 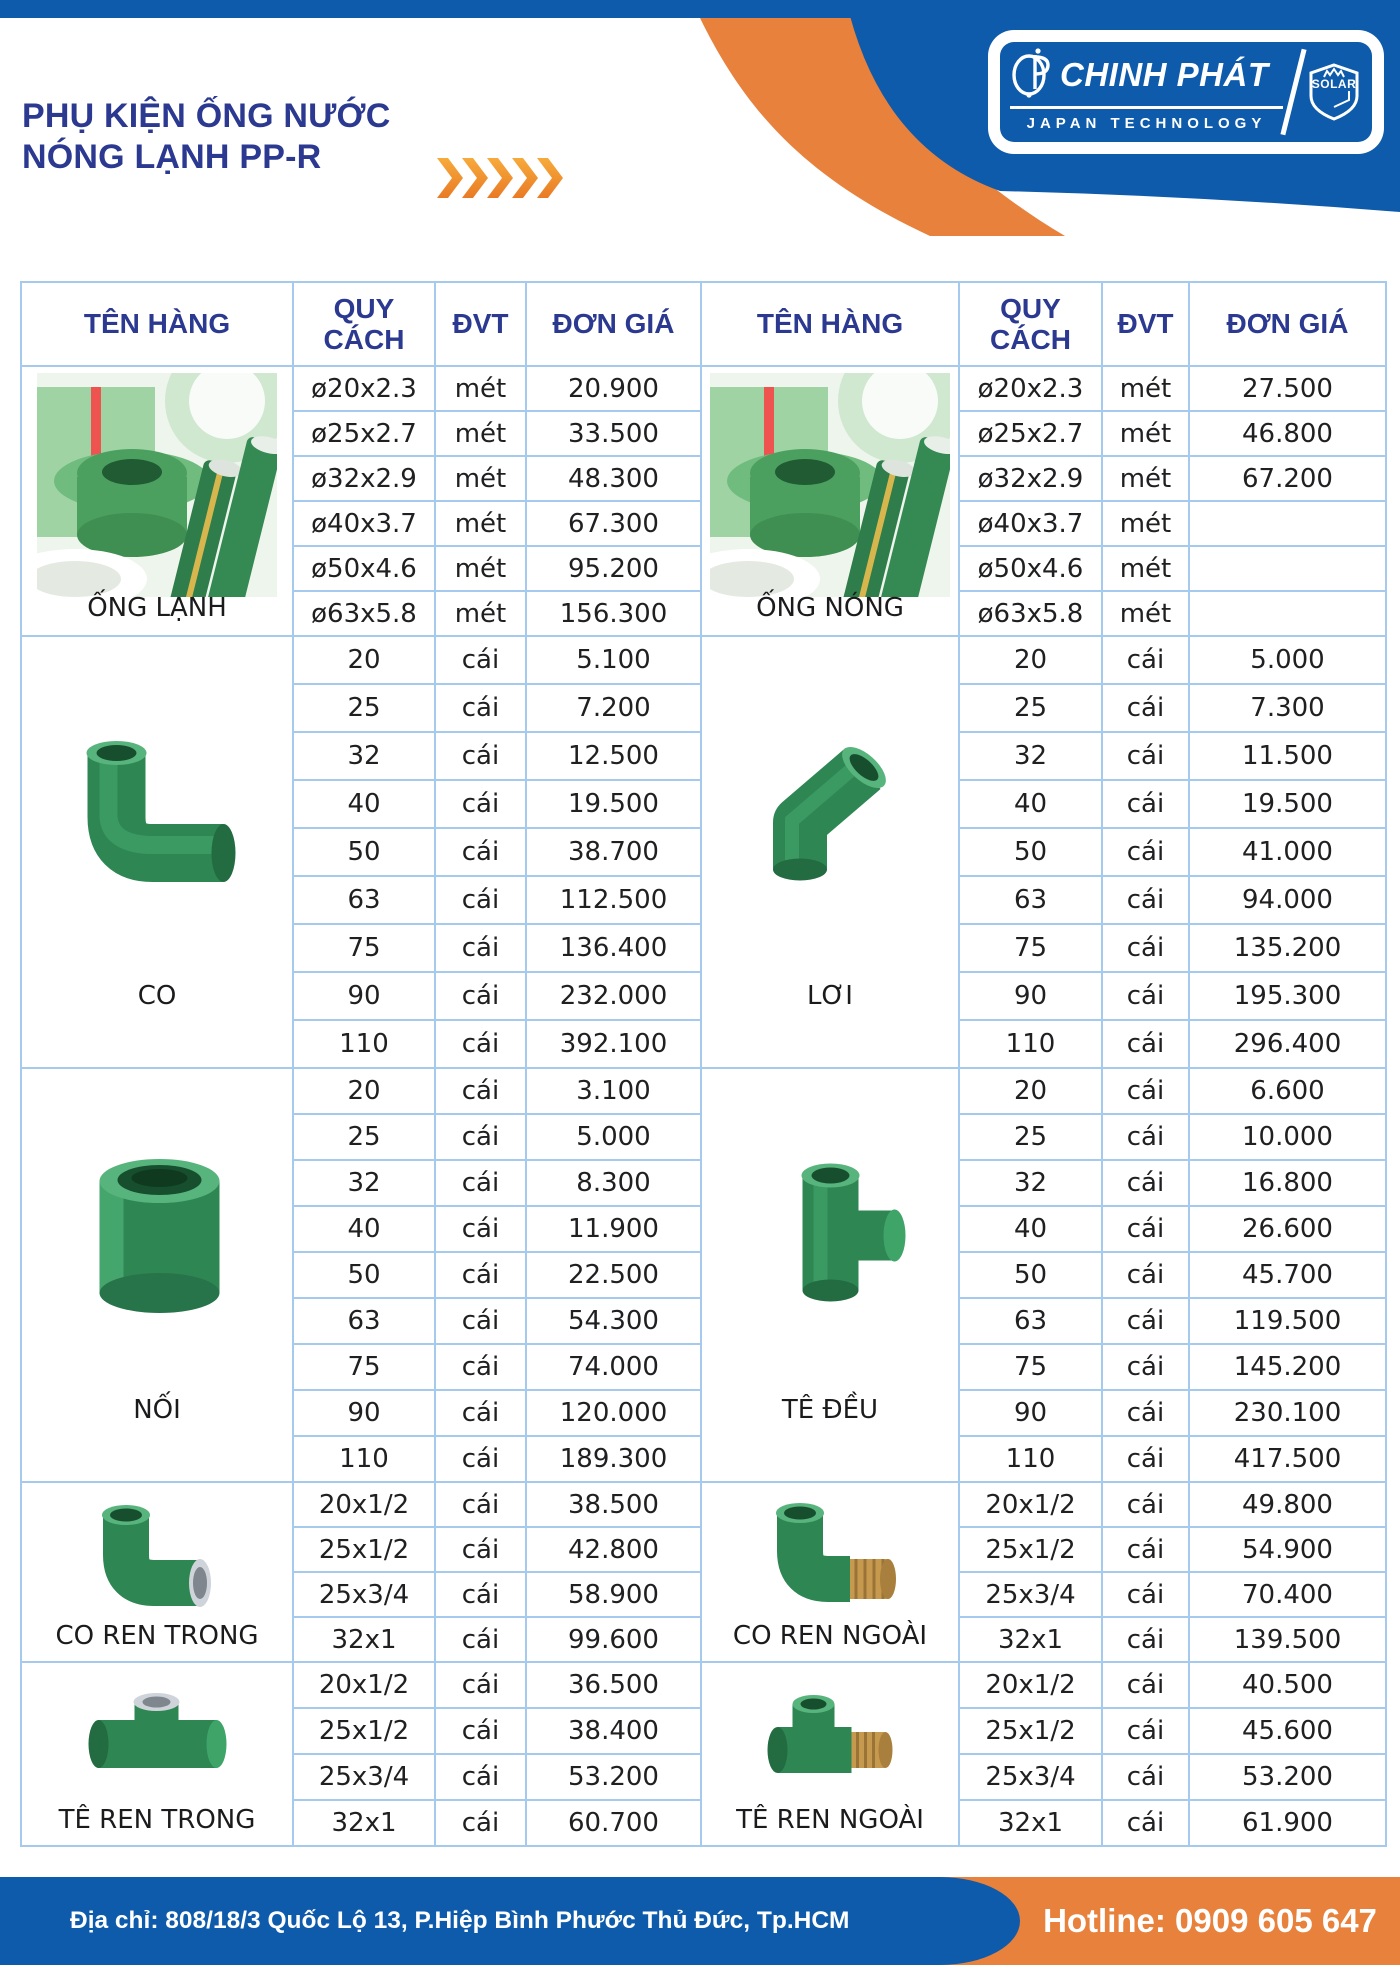 What do you see at coordinates (704, 996) in the screenshot?
I see `table-row: 90 cái 232.000 90 cái 195.300` at bounding box center [704, 996].